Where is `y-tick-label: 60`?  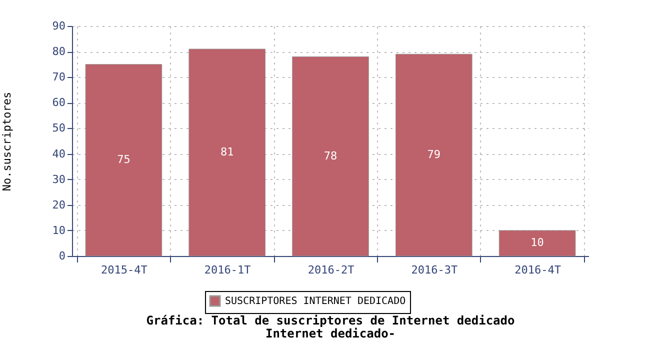
y-tick-label: 60 is located at coordinates (59, 103).